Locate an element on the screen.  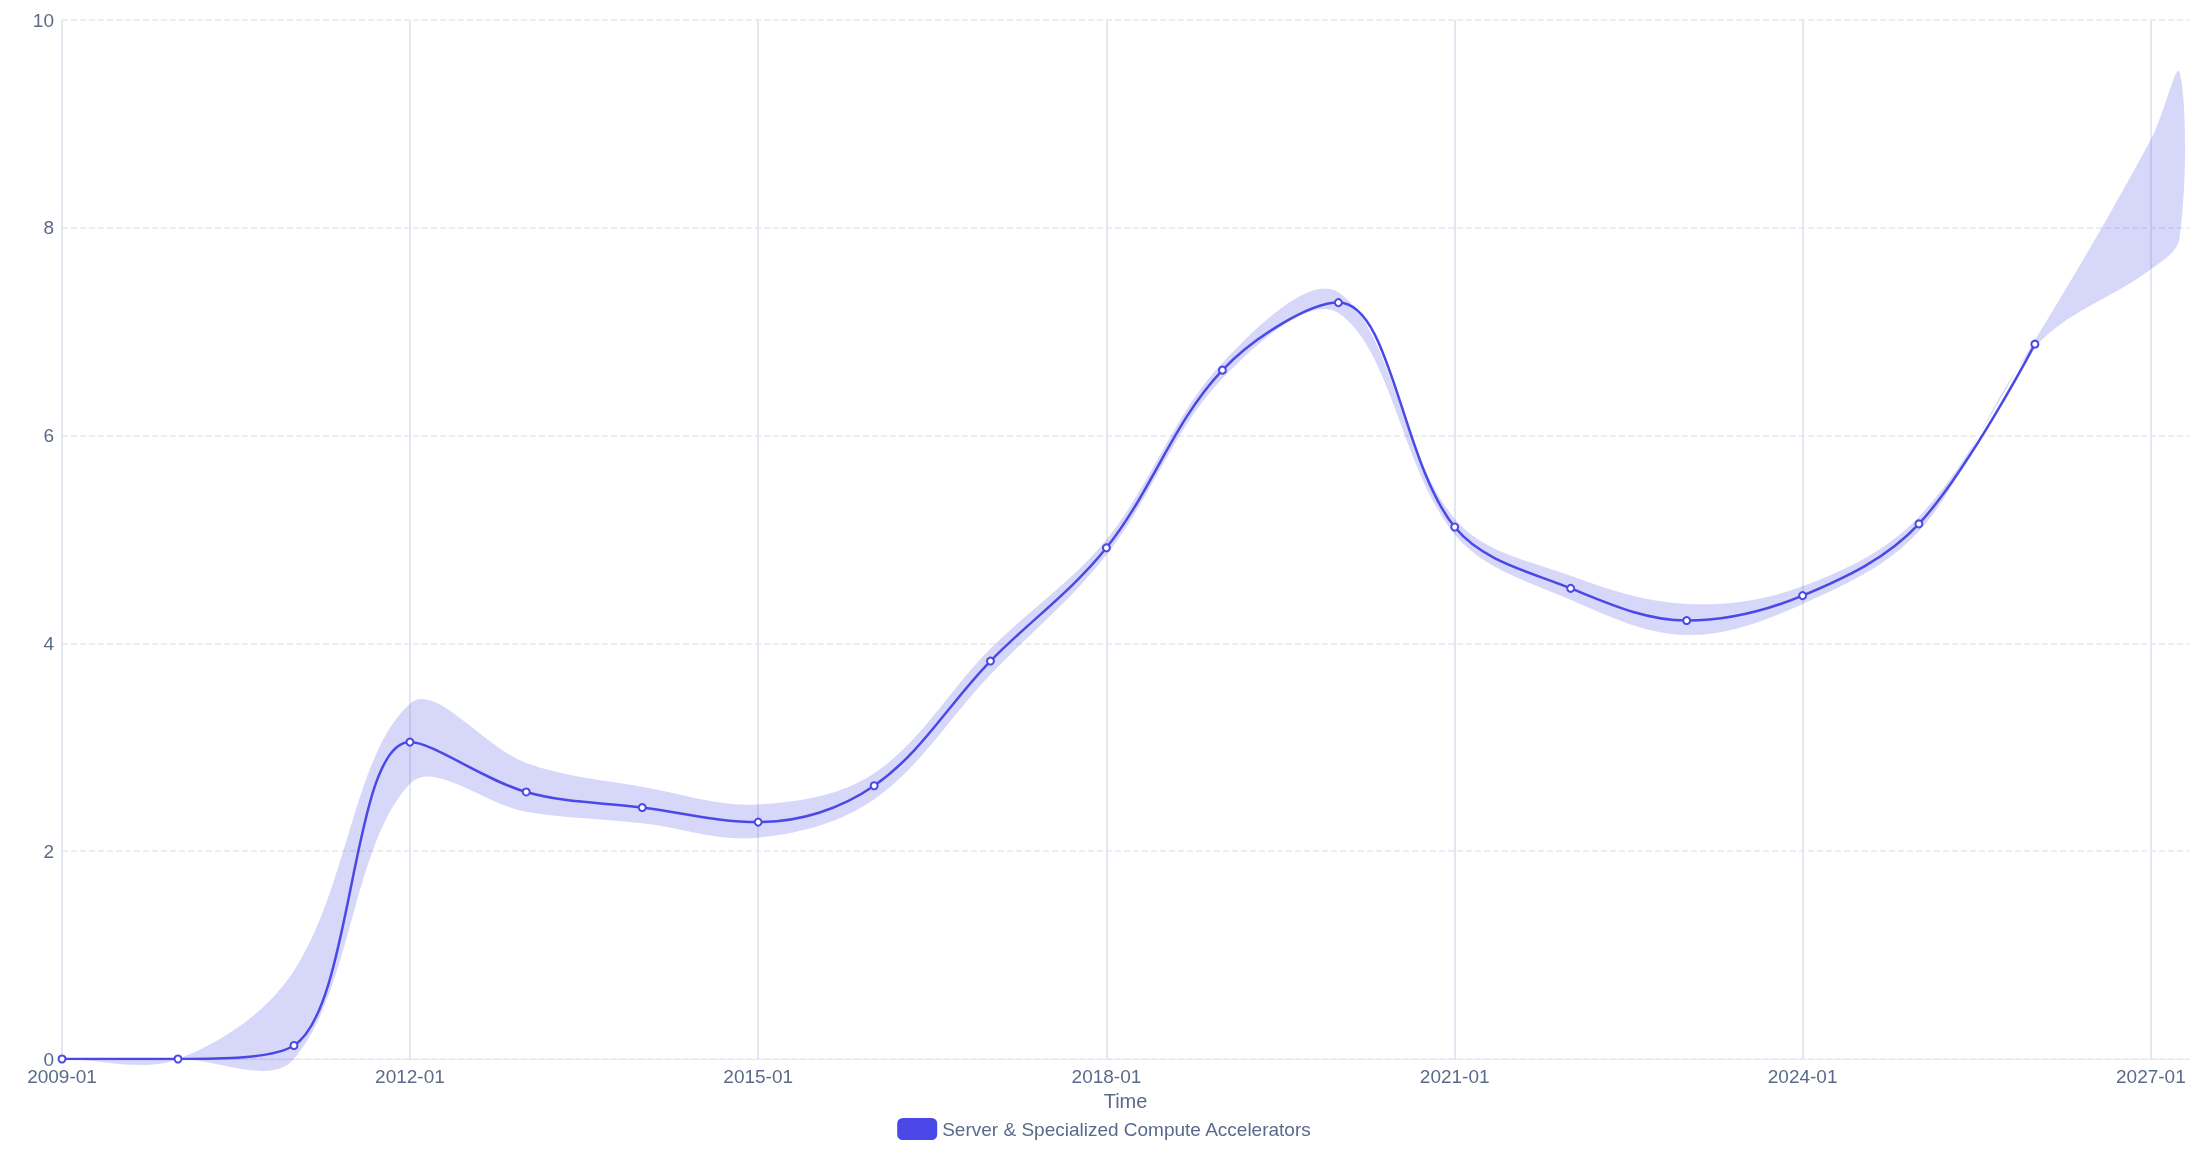
x-tick-label: 2027-01 is located at coordinates (2151, 1076).